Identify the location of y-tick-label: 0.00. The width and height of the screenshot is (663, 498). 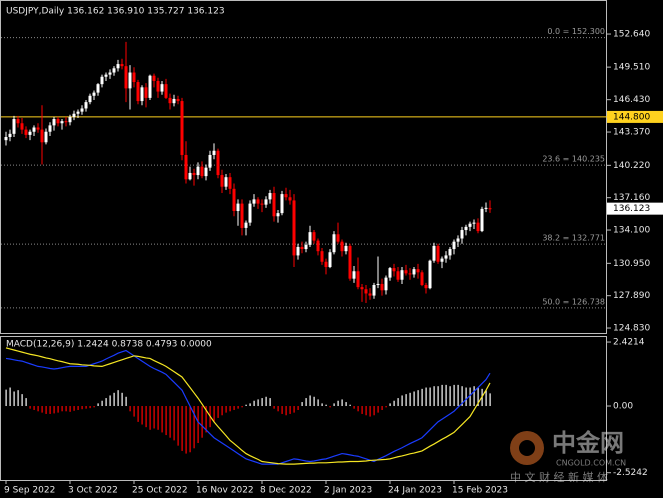
(623, 407).